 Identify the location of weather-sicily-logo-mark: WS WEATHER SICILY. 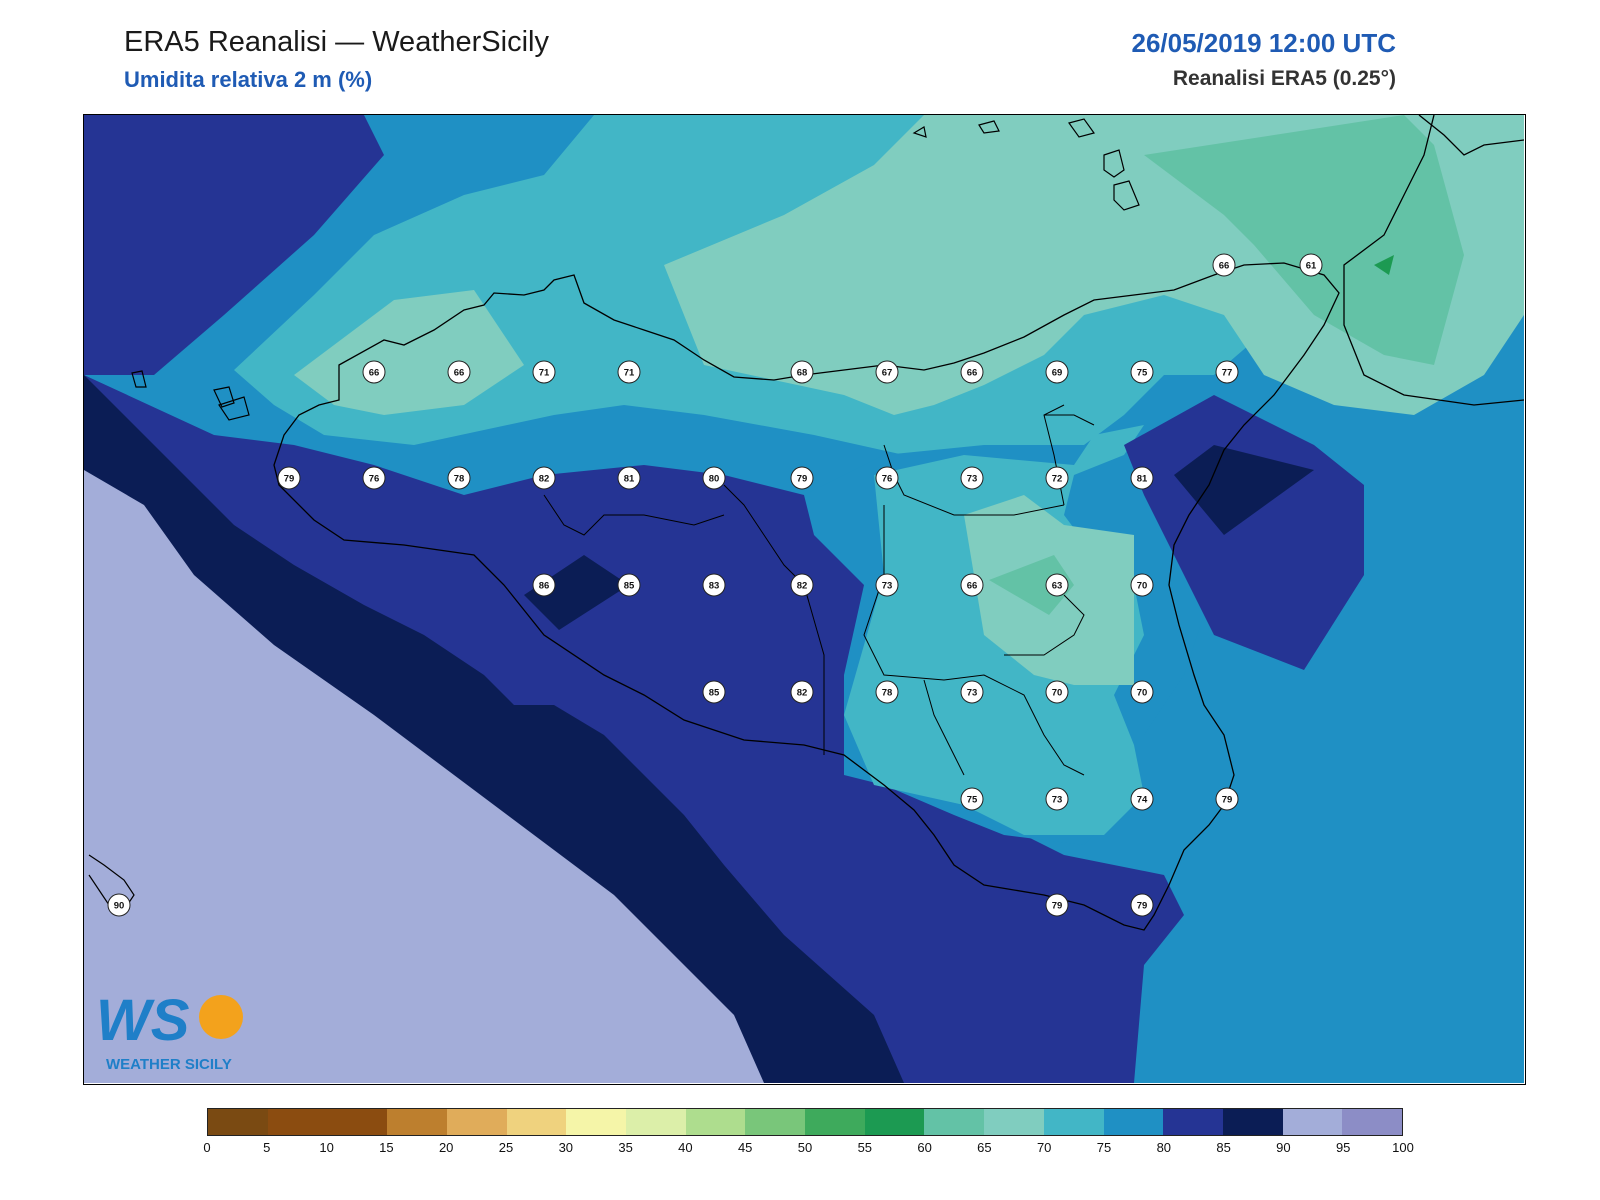
(169, 1030).